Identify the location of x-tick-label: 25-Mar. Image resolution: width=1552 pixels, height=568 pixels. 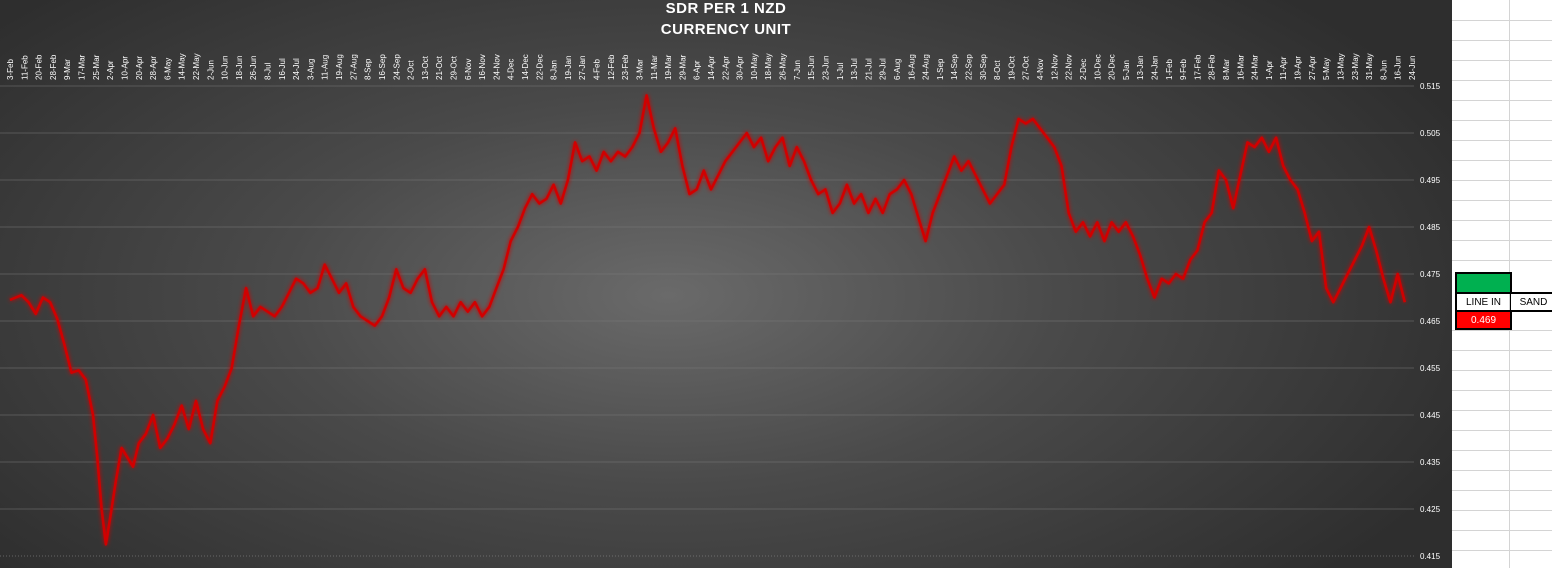
(96, 67).